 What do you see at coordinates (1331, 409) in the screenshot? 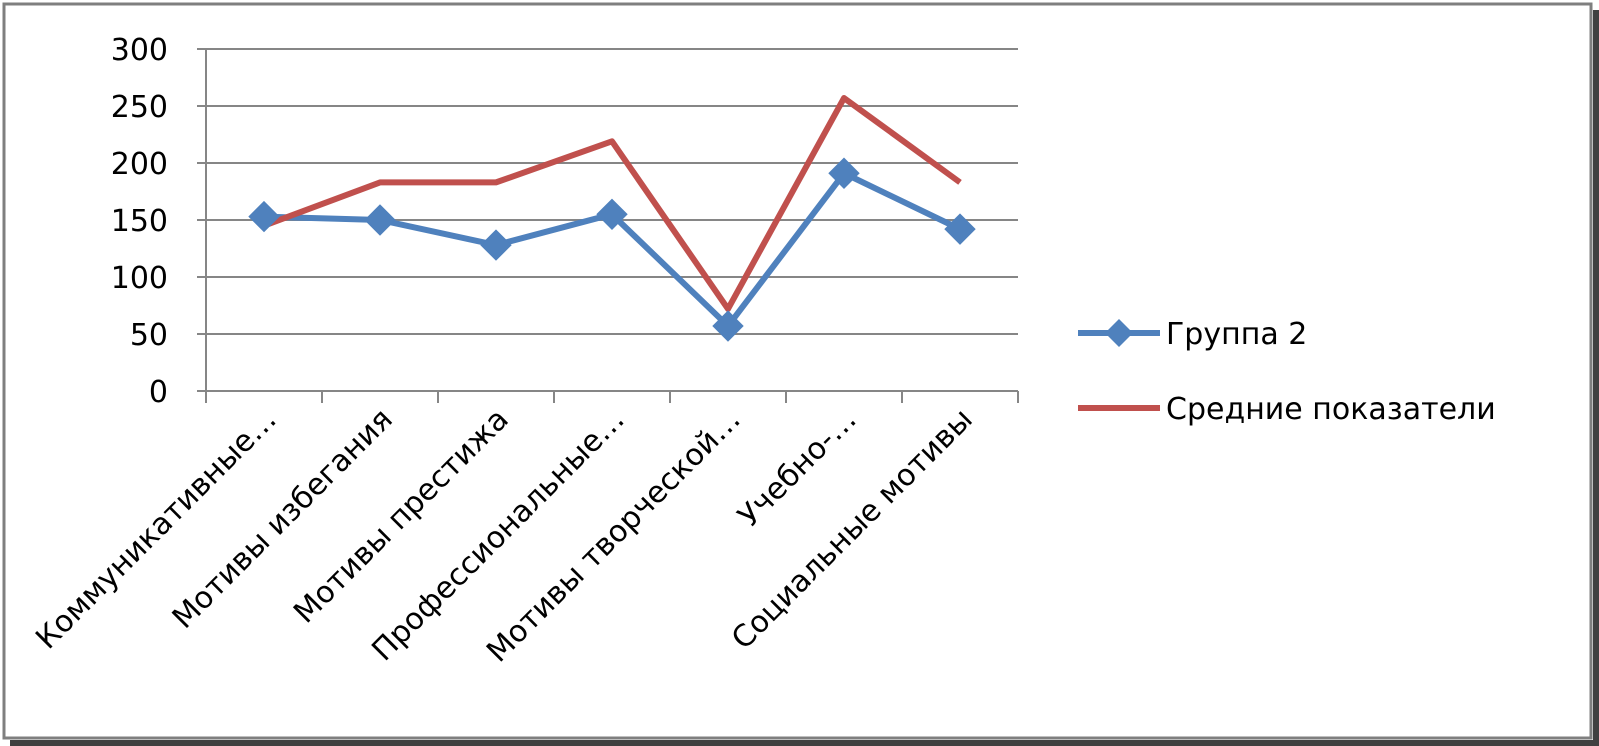
I see `legend-label: Средние показатели` at bounding box center [1331, 409].